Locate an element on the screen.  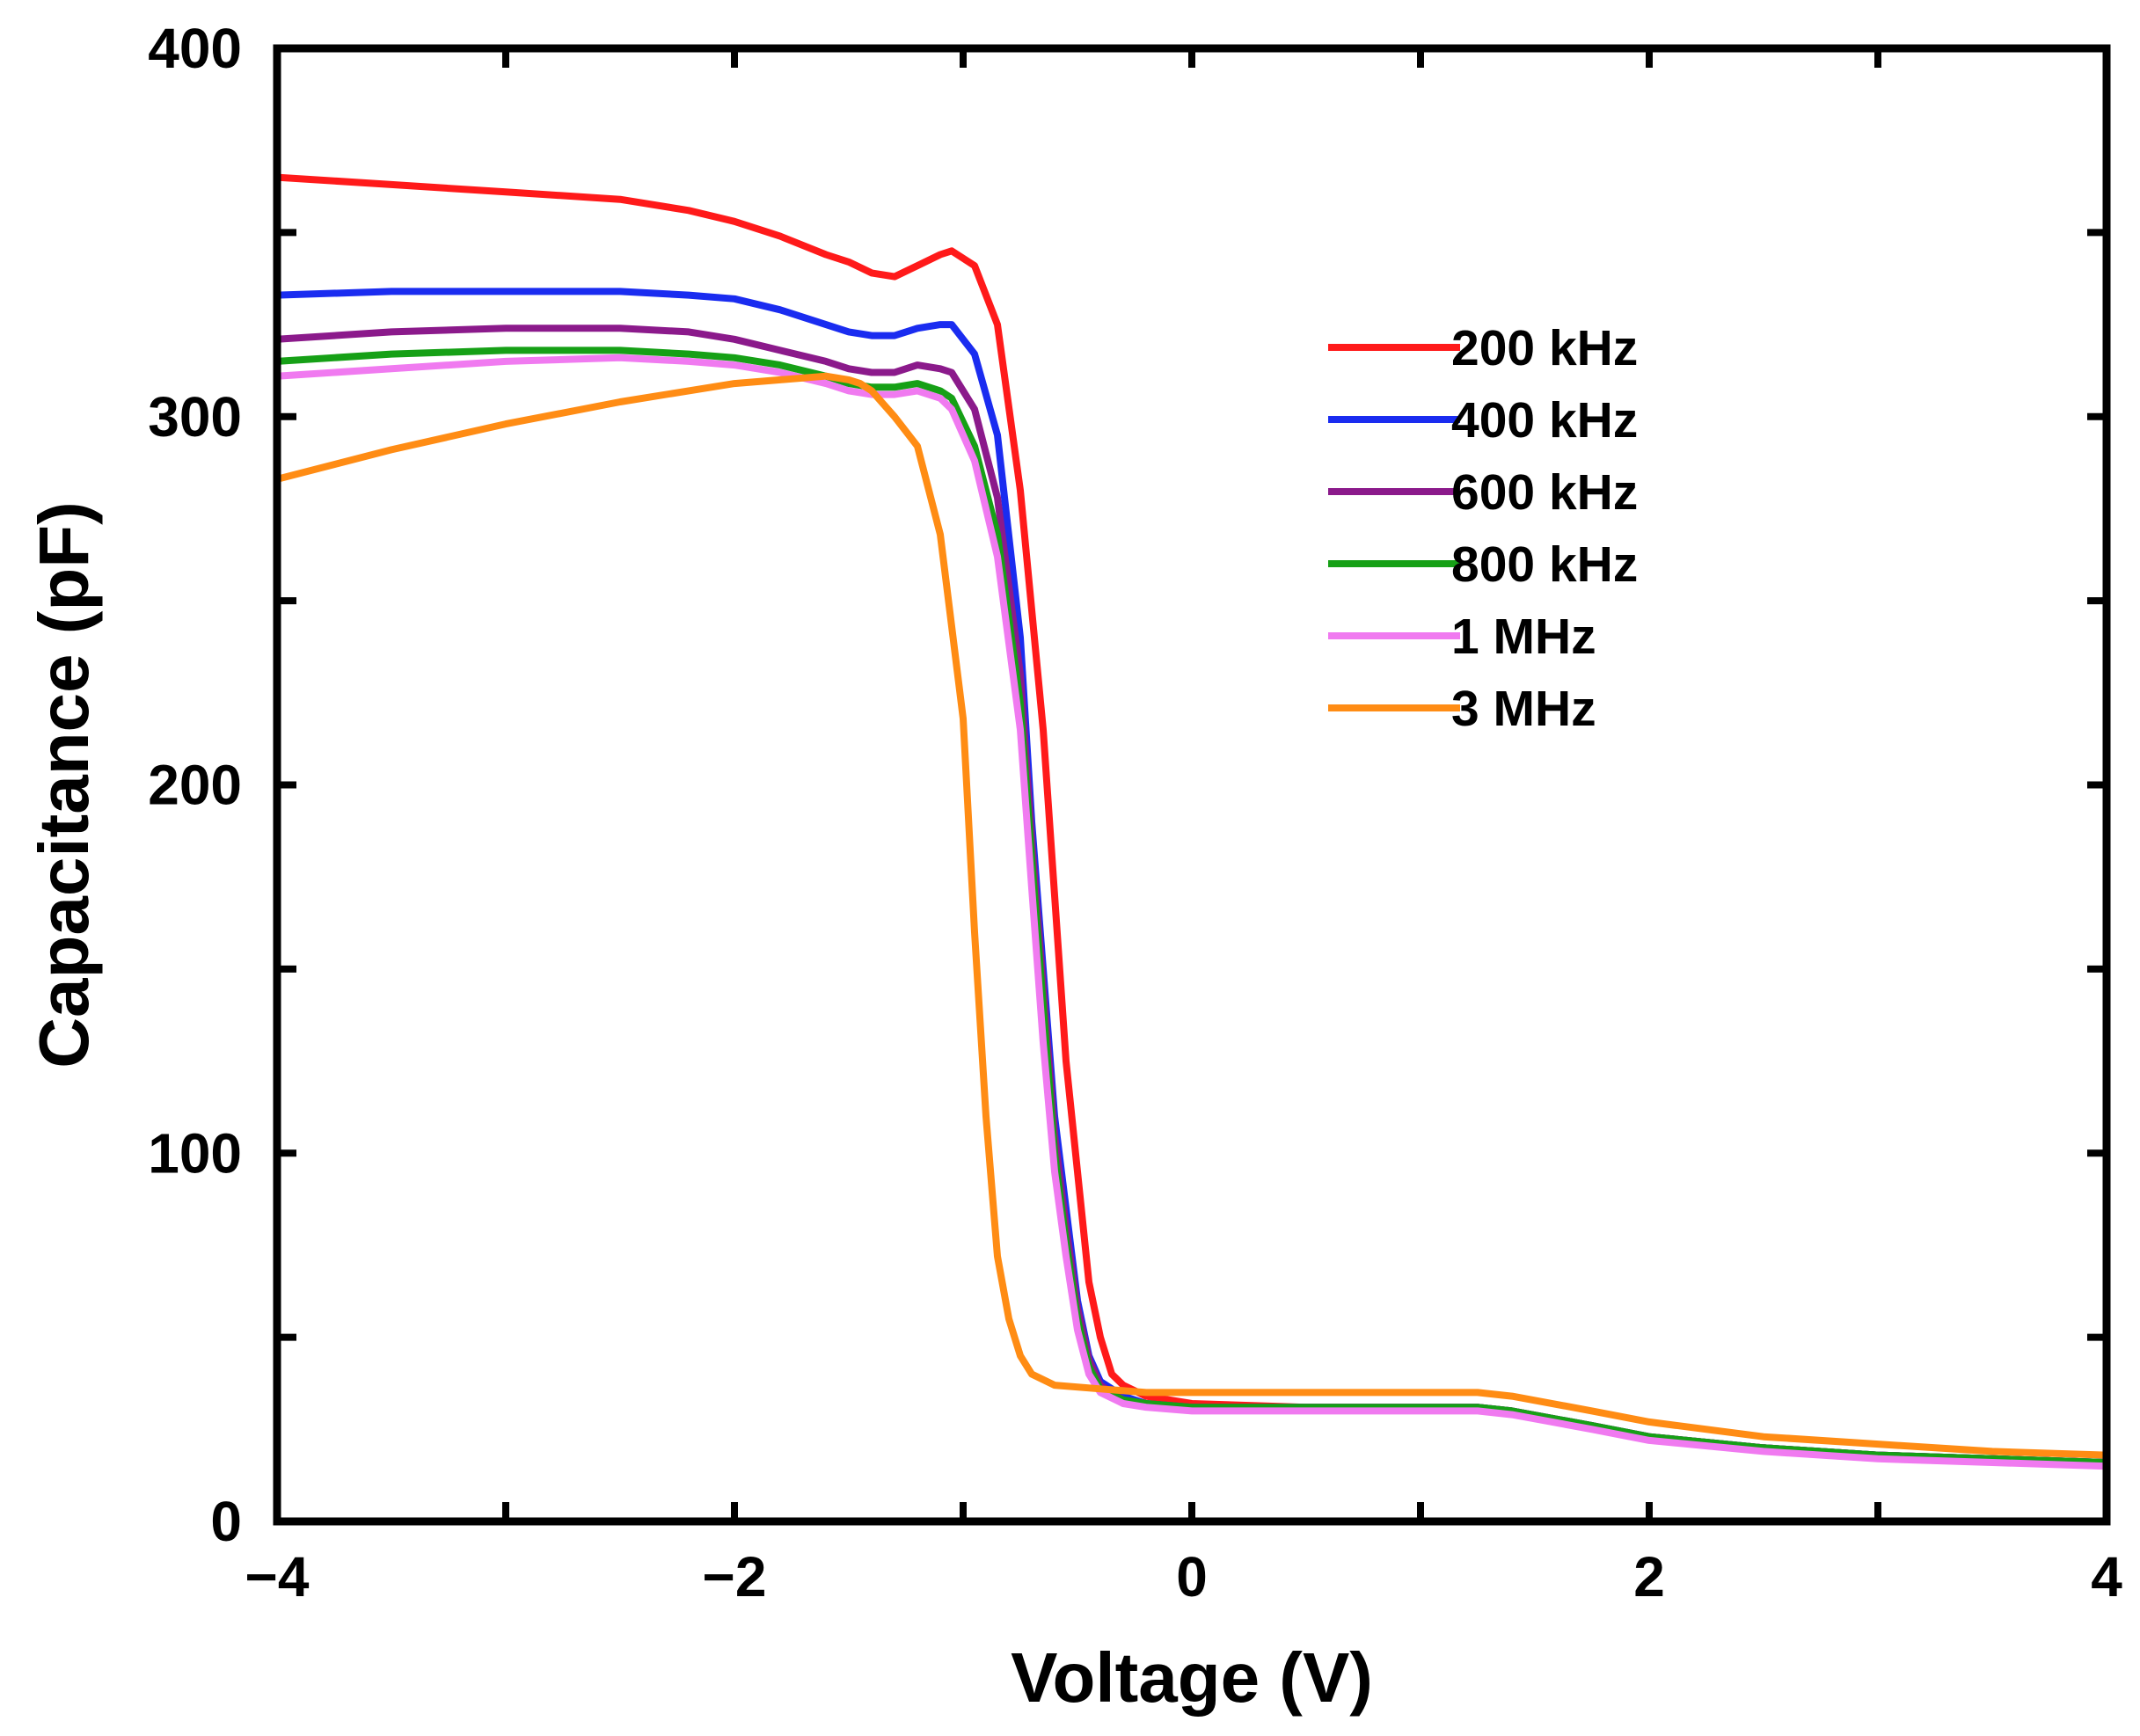
legend-label-3: 600 kHz is located at coordinates (1544, 493).